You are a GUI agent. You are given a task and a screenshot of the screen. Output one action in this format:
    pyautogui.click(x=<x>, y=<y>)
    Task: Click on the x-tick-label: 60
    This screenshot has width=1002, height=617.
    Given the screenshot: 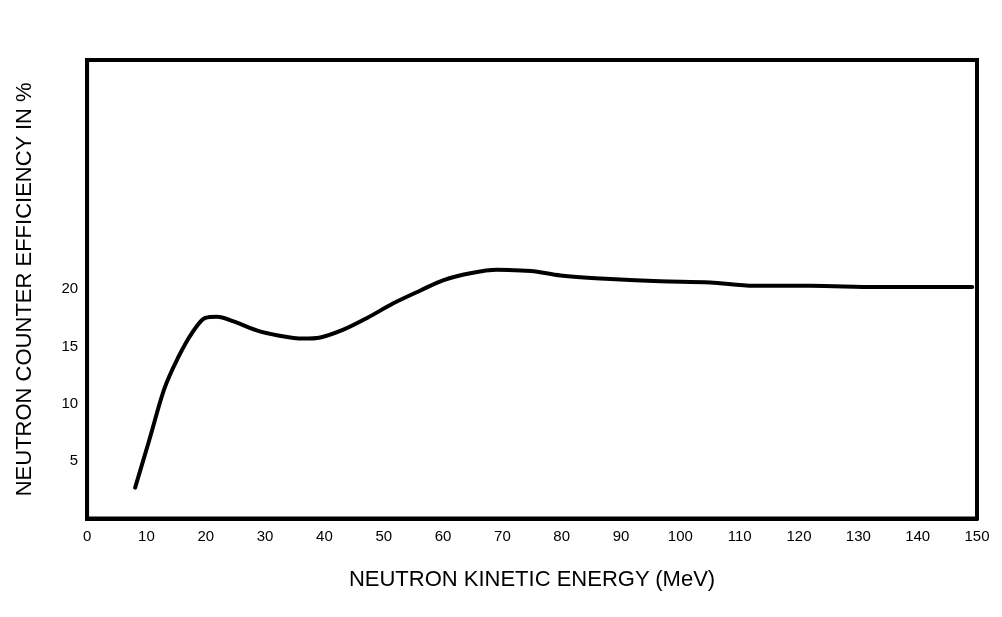 What is the action you would take?
    pyautogui.click(x=443, y=535)
    